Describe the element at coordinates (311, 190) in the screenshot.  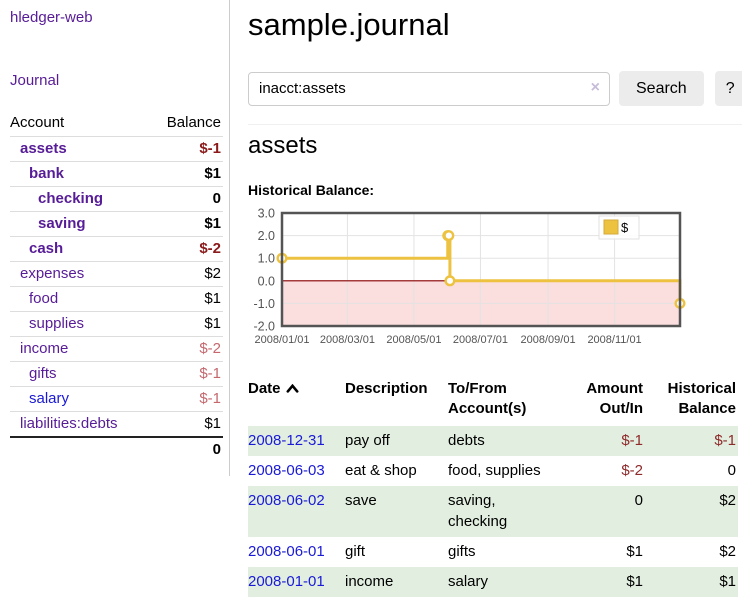
I see `chart-title: Historical Balance:` at that location.